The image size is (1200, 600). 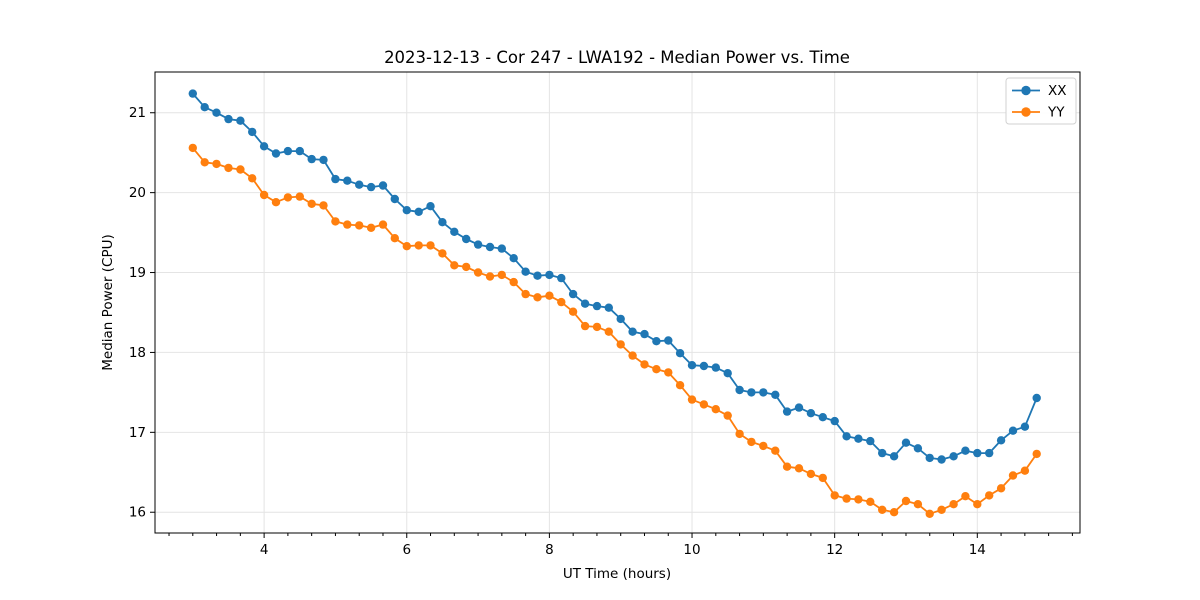 What do you see at coordinates (137, 193) in the screenshot?
I see `y-tick-label-20: 20` at bounding box center [137, 193].